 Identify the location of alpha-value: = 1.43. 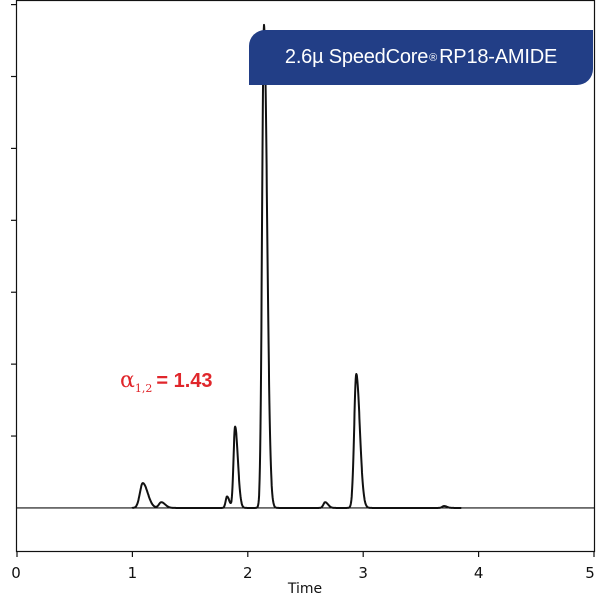
(184, 381).